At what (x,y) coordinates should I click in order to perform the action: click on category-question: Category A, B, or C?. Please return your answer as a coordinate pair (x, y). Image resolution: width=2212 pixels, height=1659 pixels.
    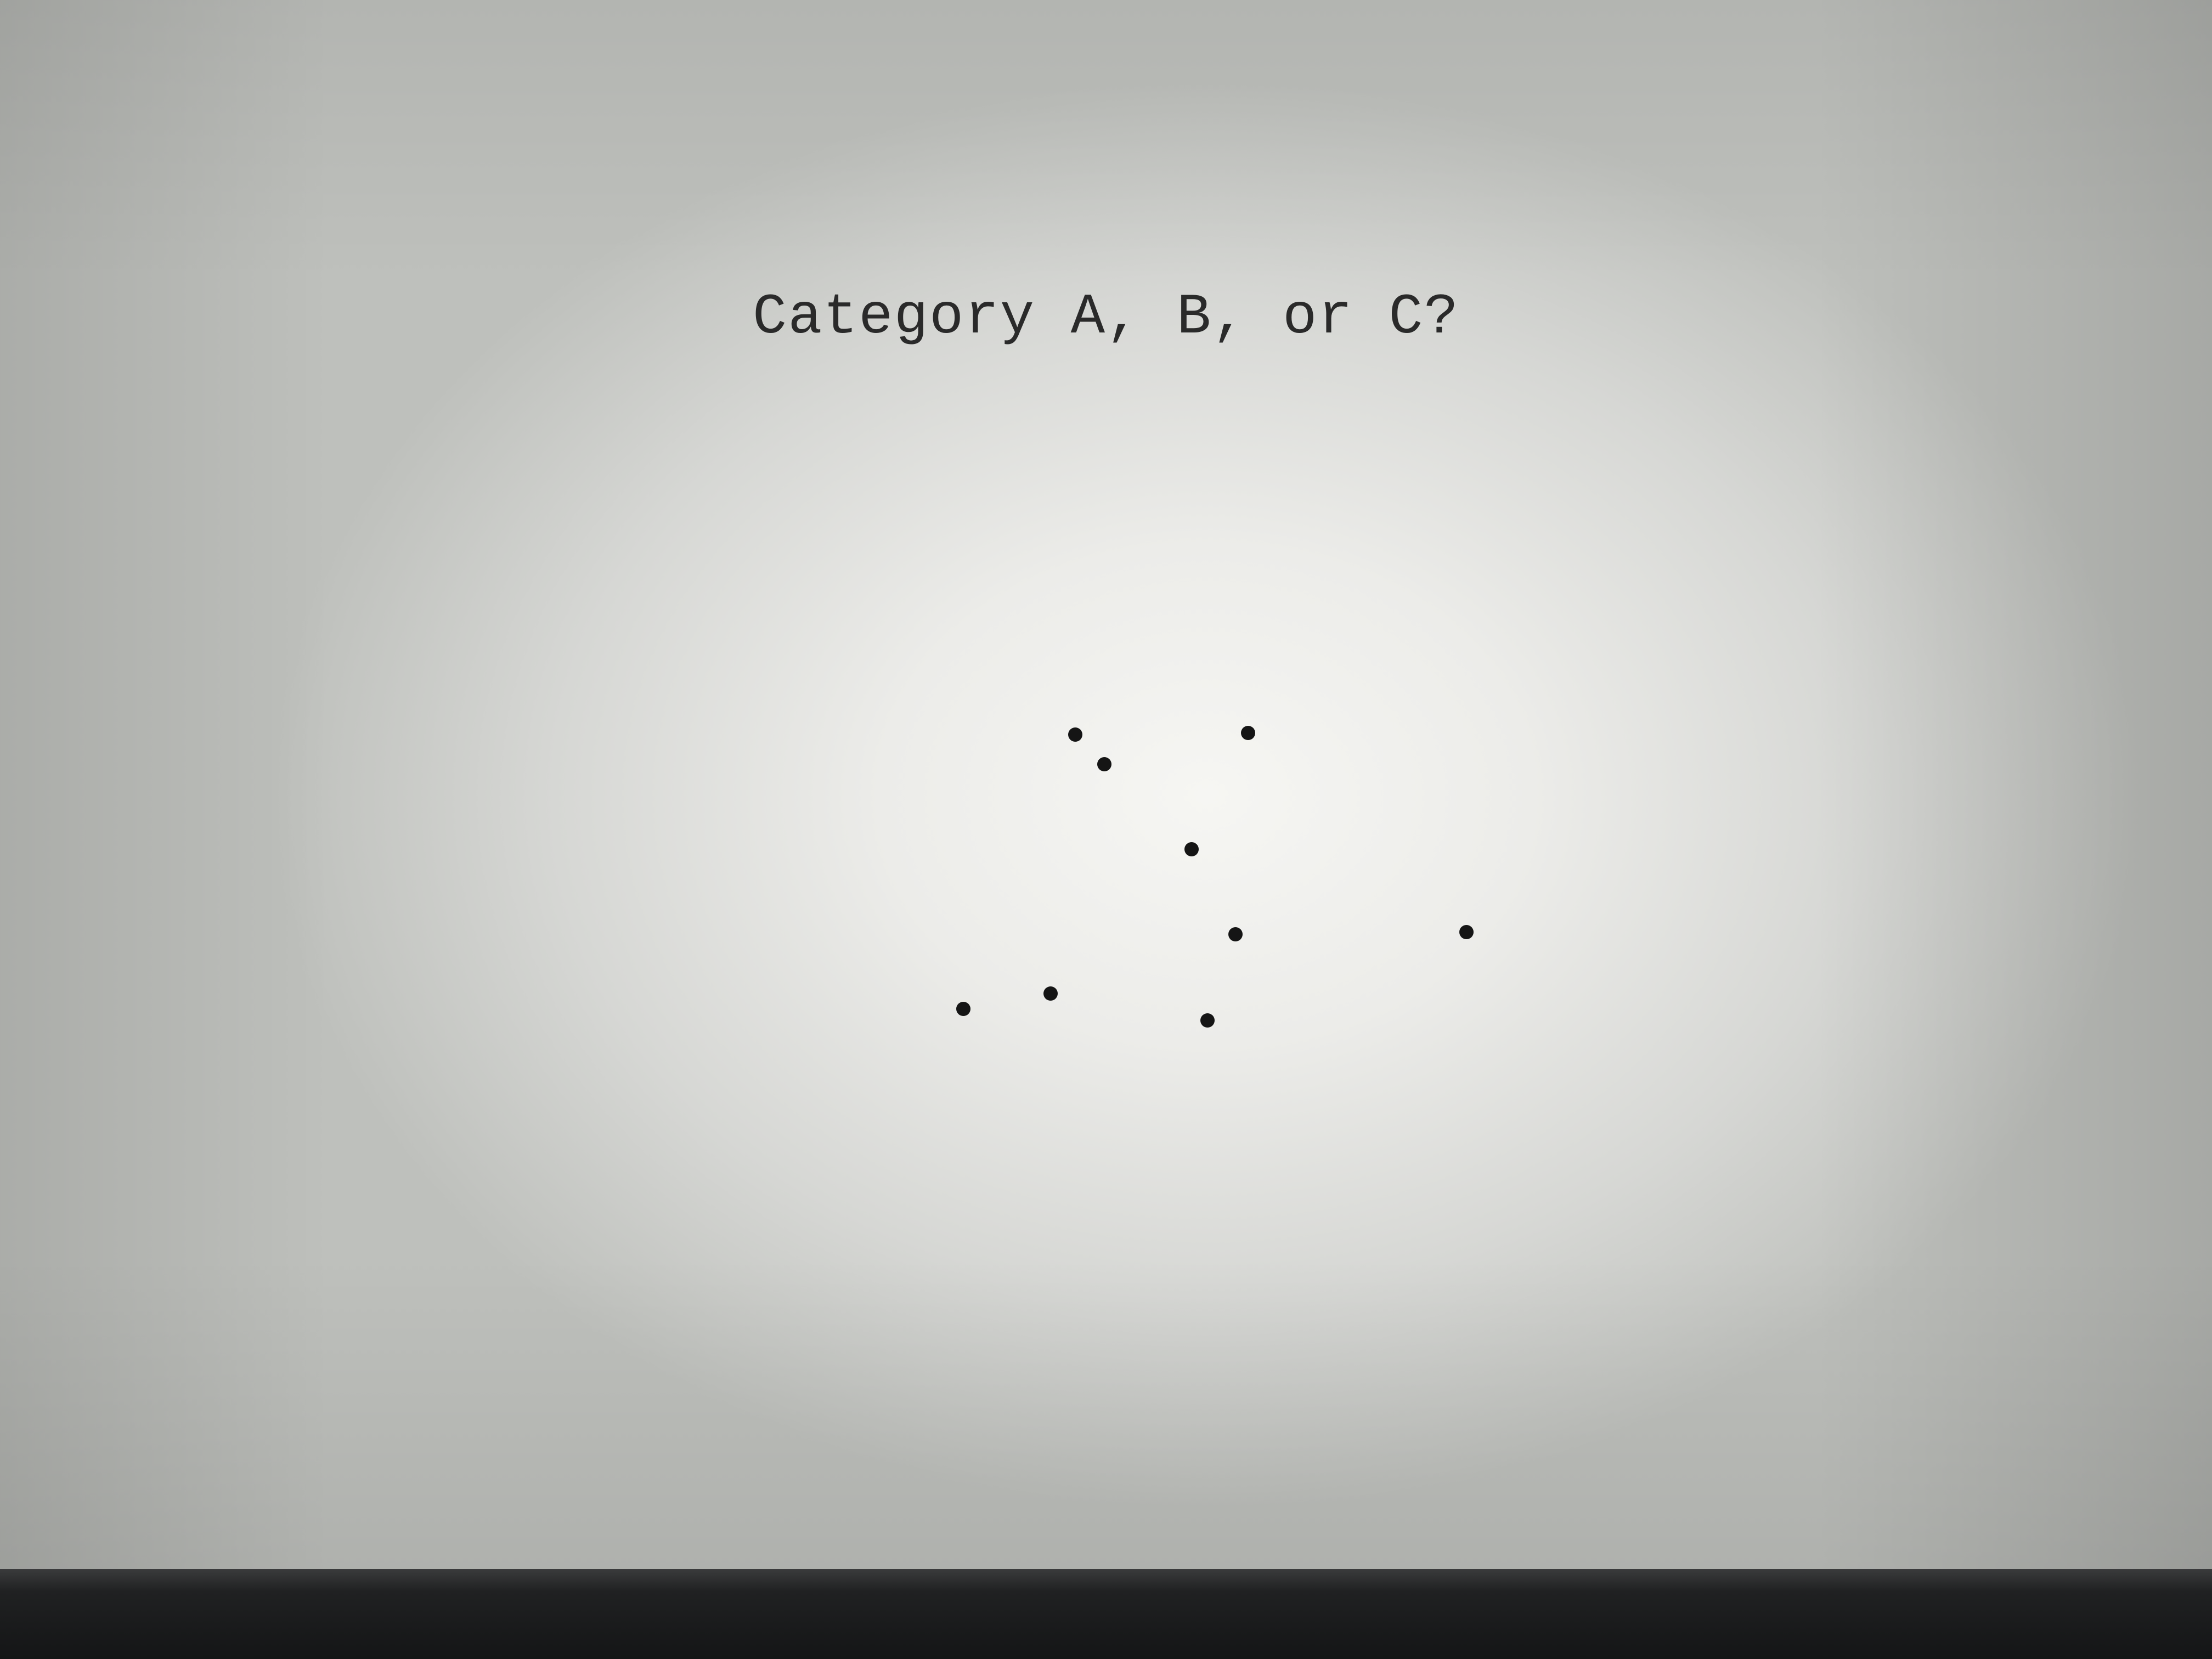
    Looking at the image, I should click on (1106, 318).